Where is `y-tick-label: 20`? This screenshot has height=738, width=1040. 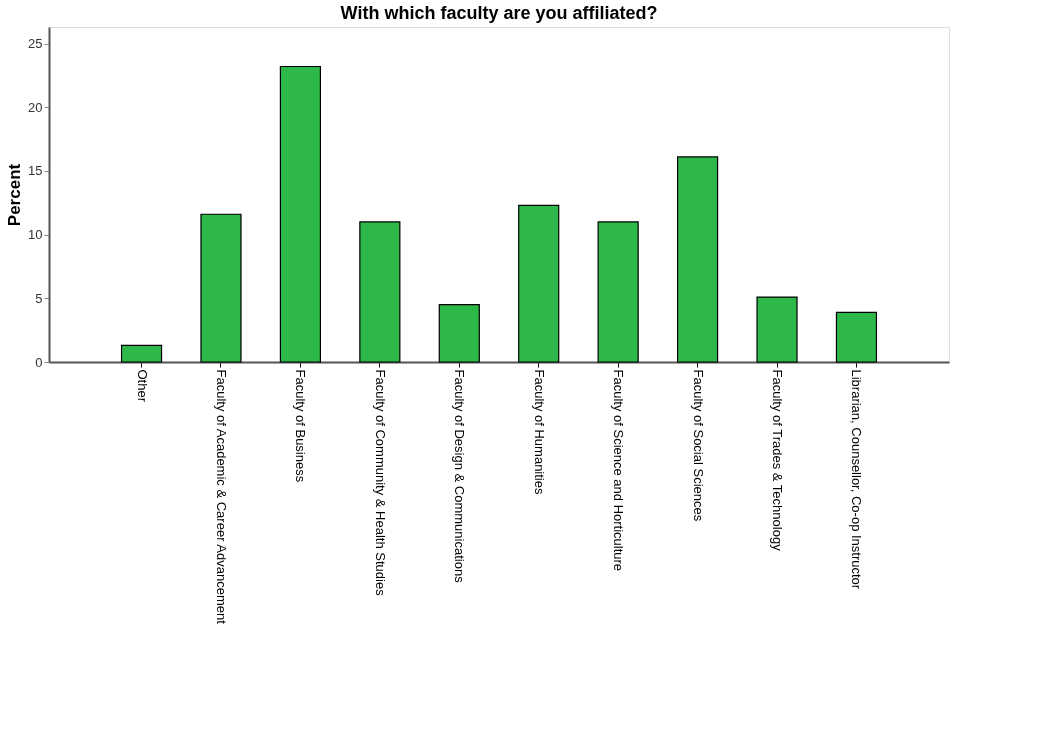
y-tick-label: 20 is located at coordinates (35, 107).